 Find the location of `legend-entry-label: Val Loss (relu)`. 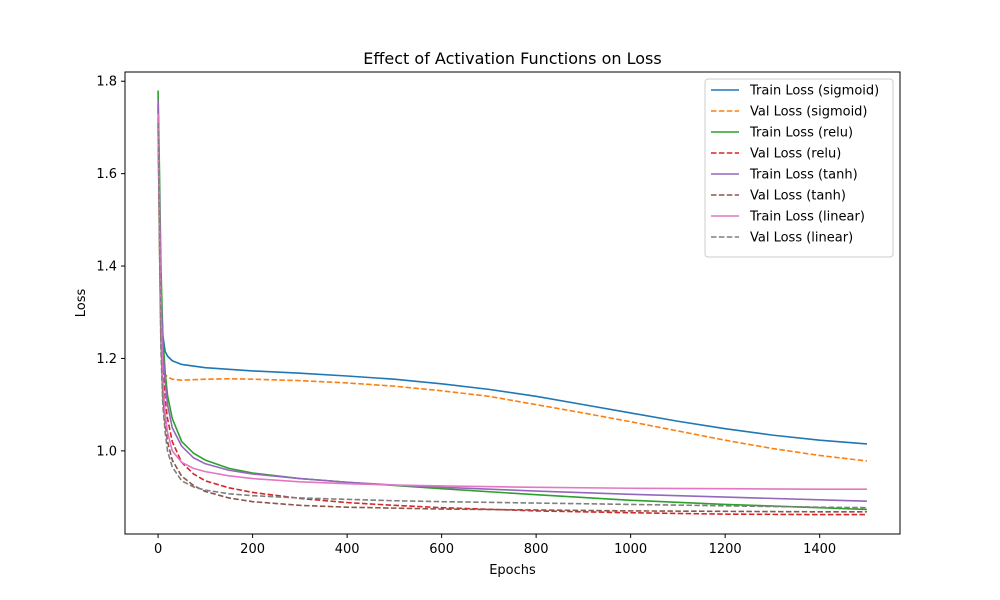

legend-entry-label: Val Loss (relu) is located at coordinates (795, 154).